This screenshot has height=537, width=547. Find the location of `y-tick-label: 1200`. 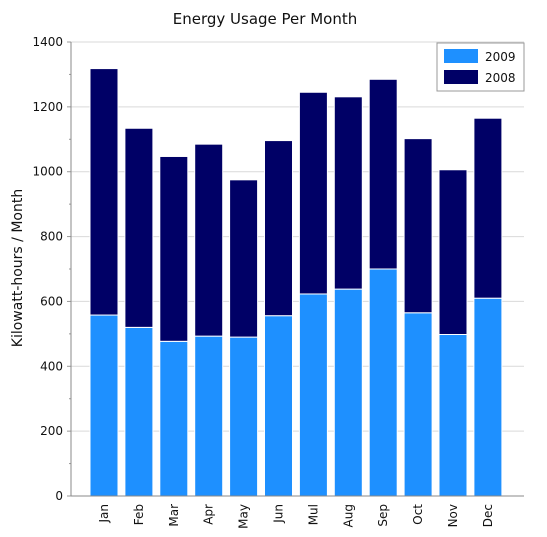

y-tick-label: 1200 is located at coordinates (47, 107).